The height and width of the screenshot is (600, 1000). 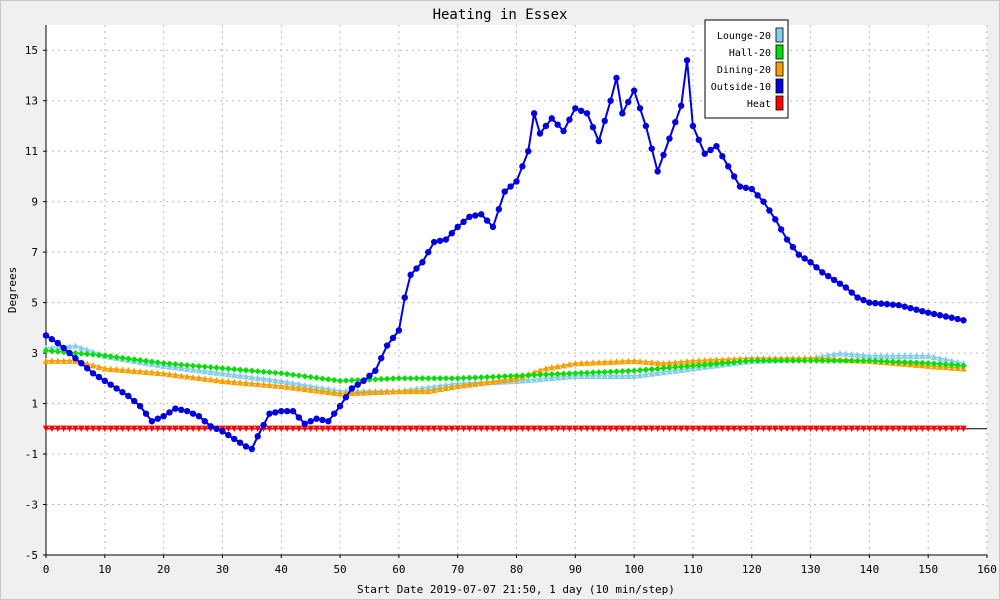 What do you see at coordinates (752, 569) in the screenshot?
I see `x-tick-label: 120` at bounding box center [752, 569].